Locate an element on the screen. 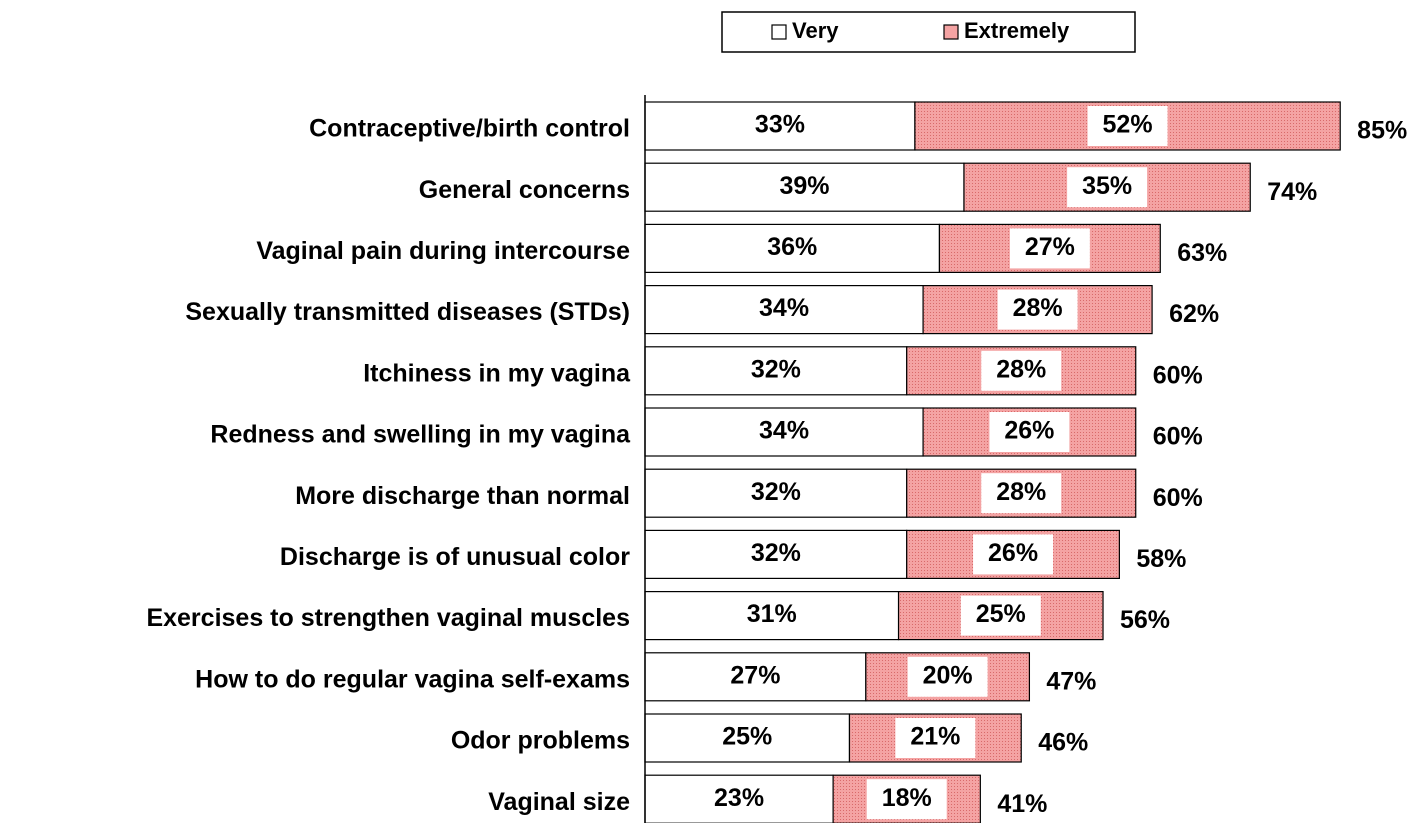 This screenshot has height=828, width=1425. total-label: 62% is located at coordinates (1194, 314).